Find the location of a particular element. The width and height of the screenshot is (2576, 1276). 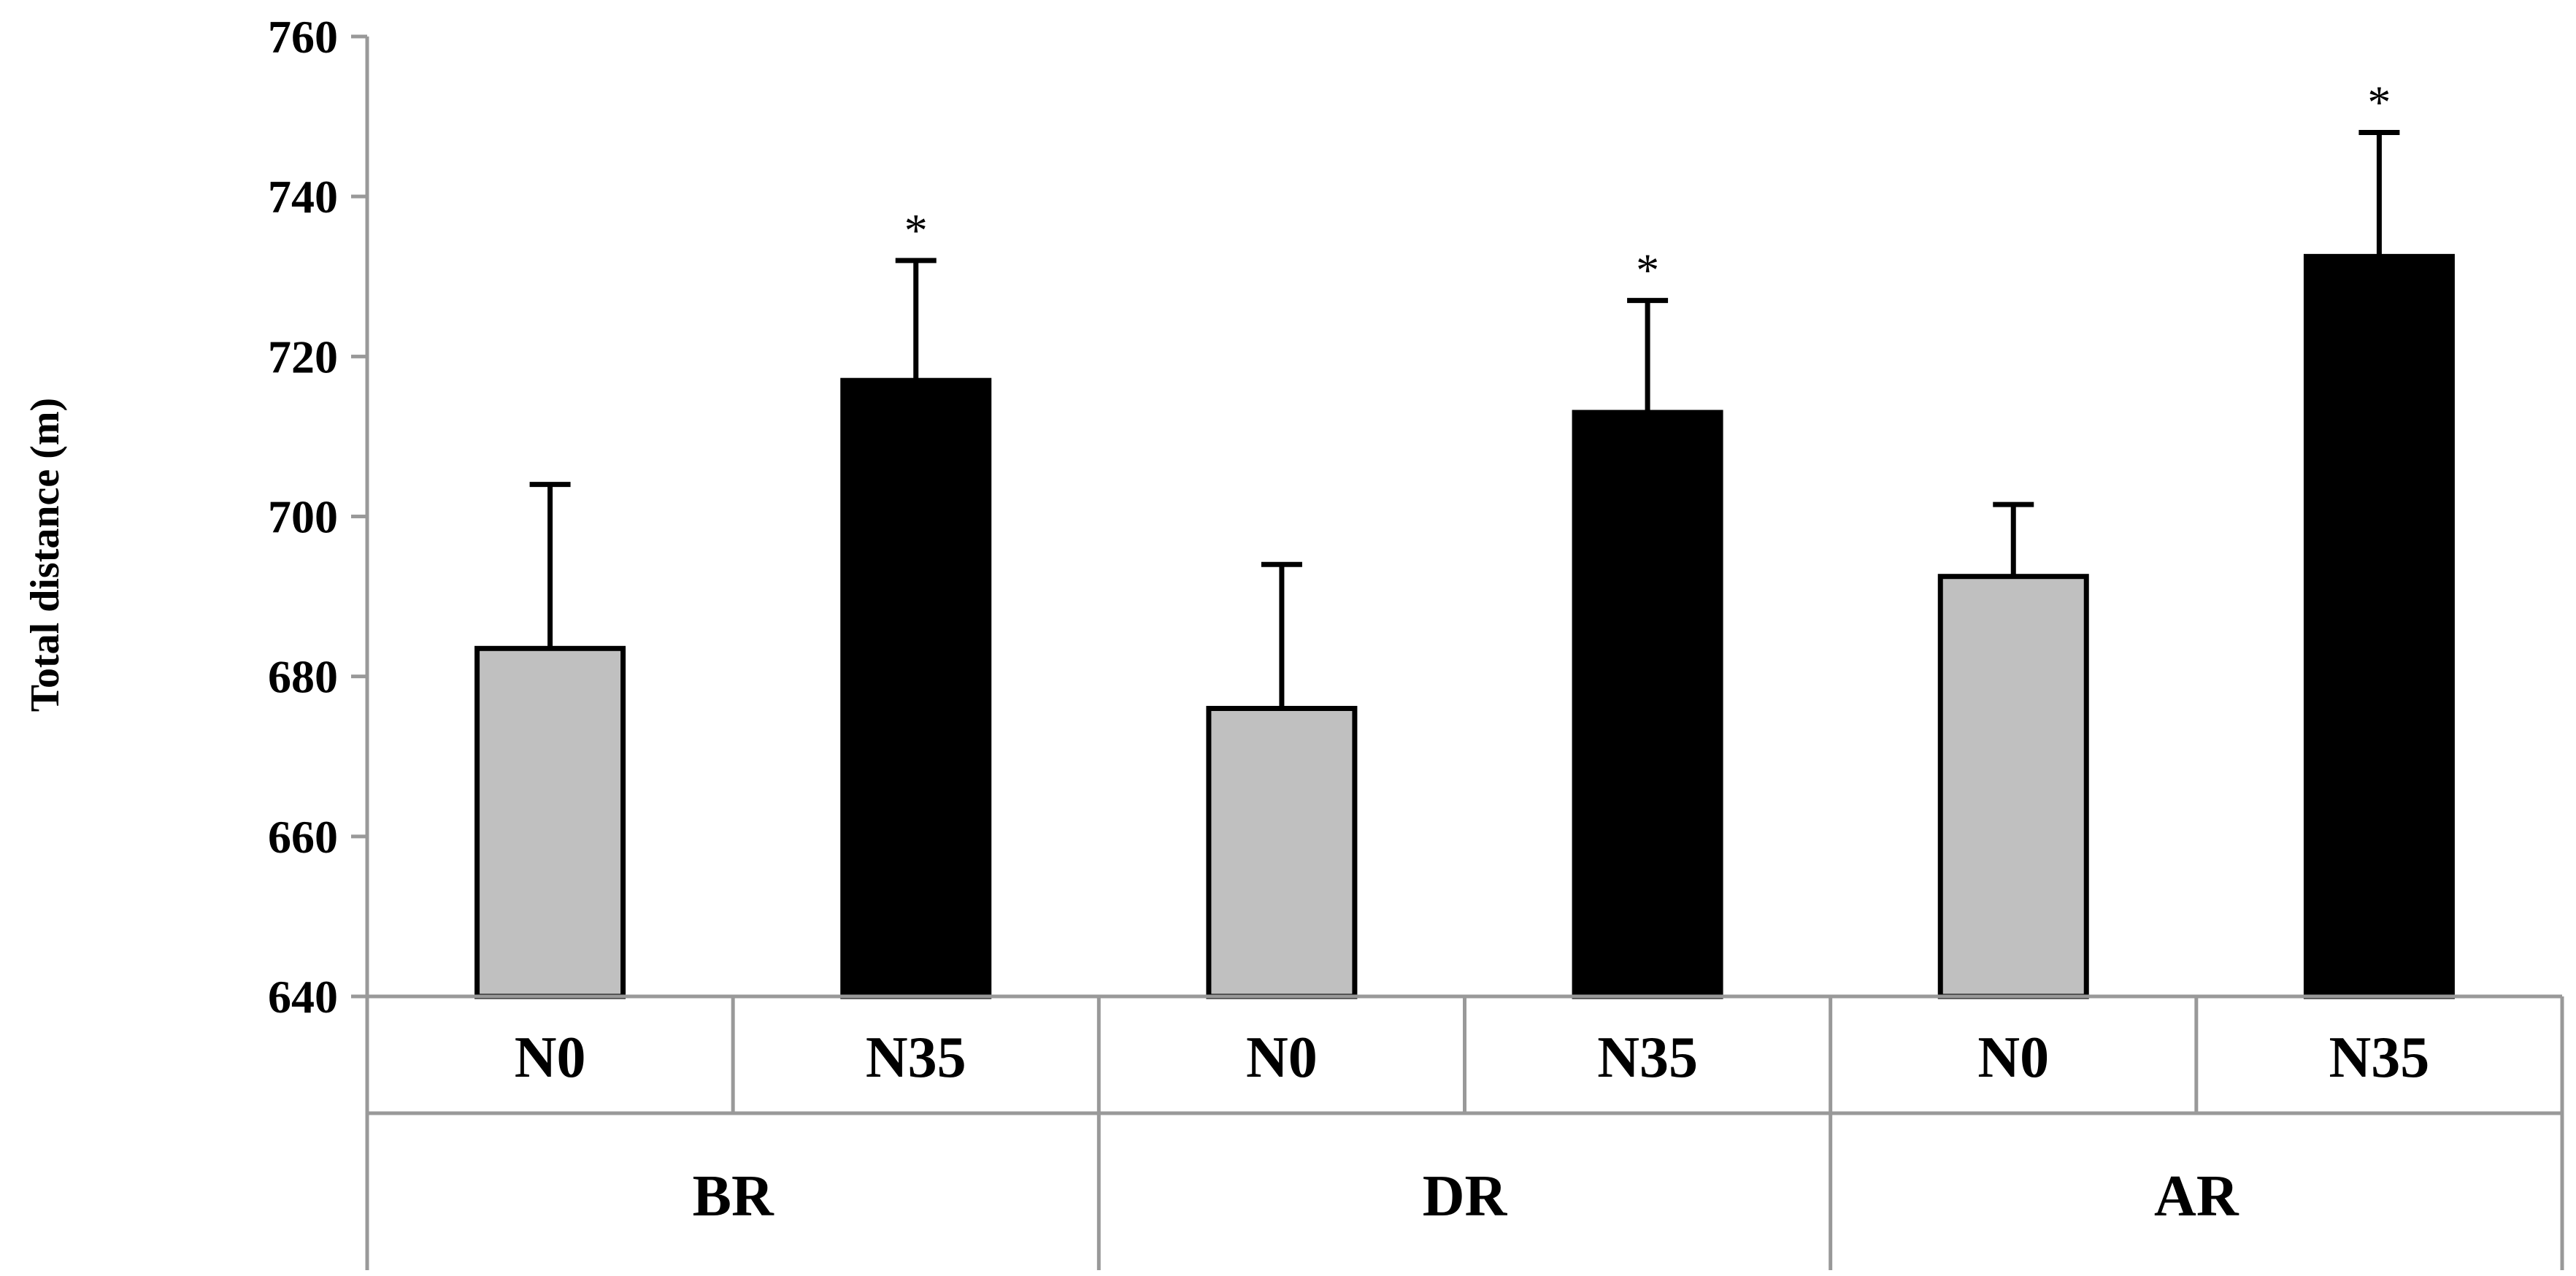

y-tick-label: 680 is located at coordinates (303, 677).